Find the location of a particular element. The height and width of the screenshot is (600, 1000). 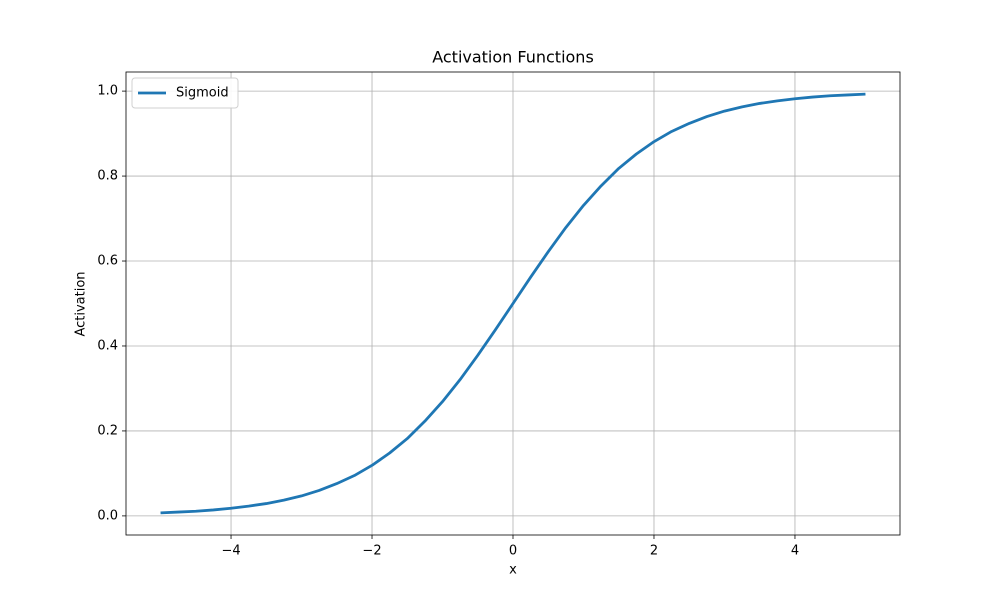

legend-label: Sigmoid is located at coordinates (202, 93).